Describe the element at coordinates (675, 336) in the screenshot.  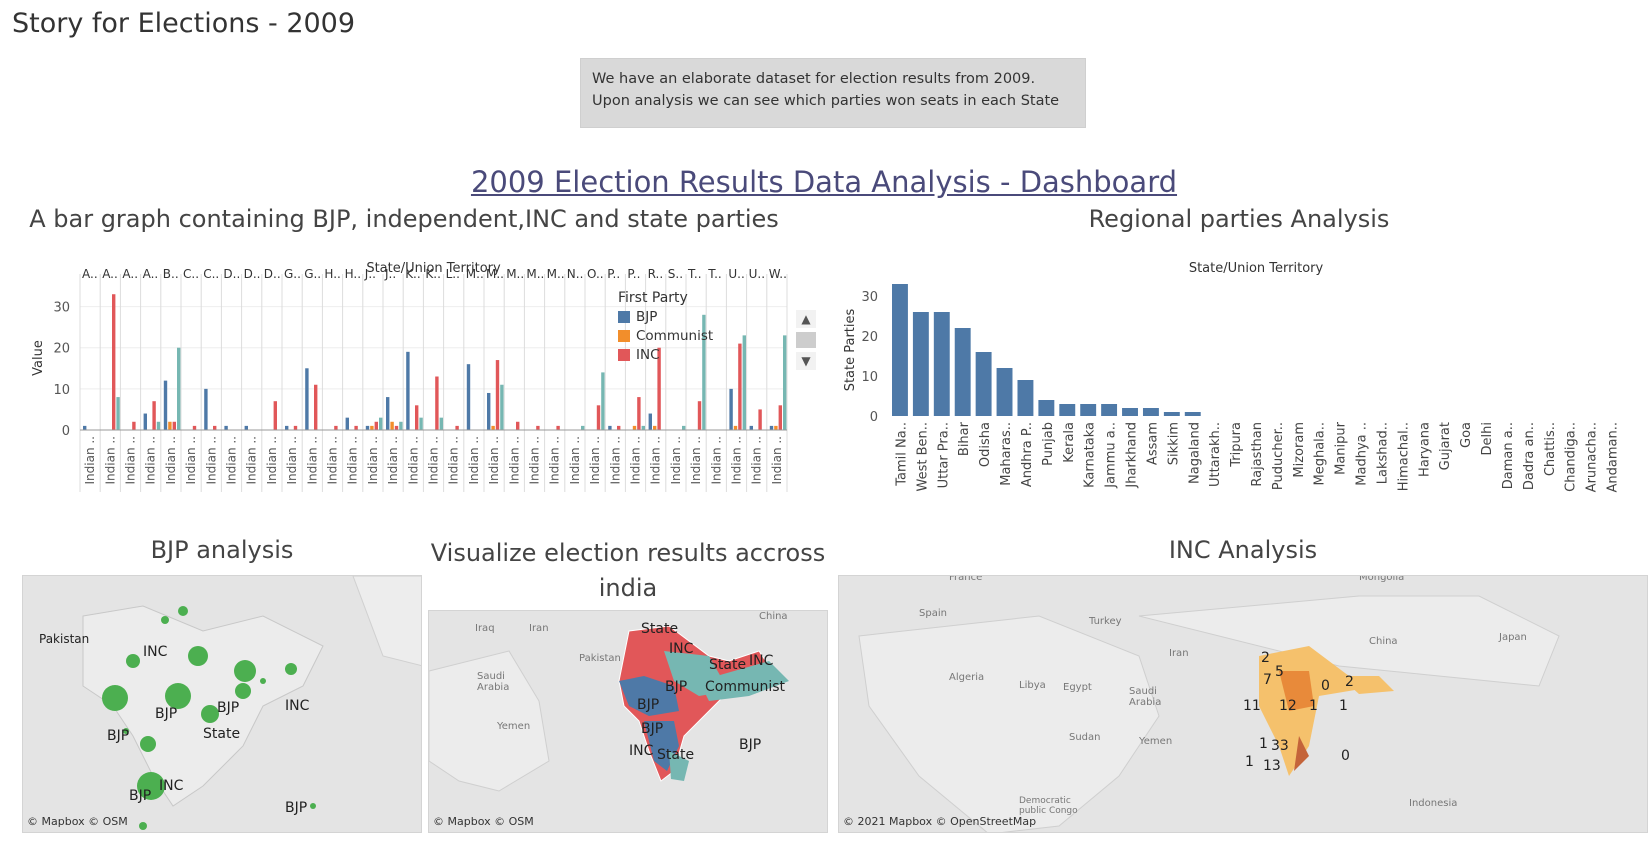
I see `legend-label-communist: Communist` at that location.